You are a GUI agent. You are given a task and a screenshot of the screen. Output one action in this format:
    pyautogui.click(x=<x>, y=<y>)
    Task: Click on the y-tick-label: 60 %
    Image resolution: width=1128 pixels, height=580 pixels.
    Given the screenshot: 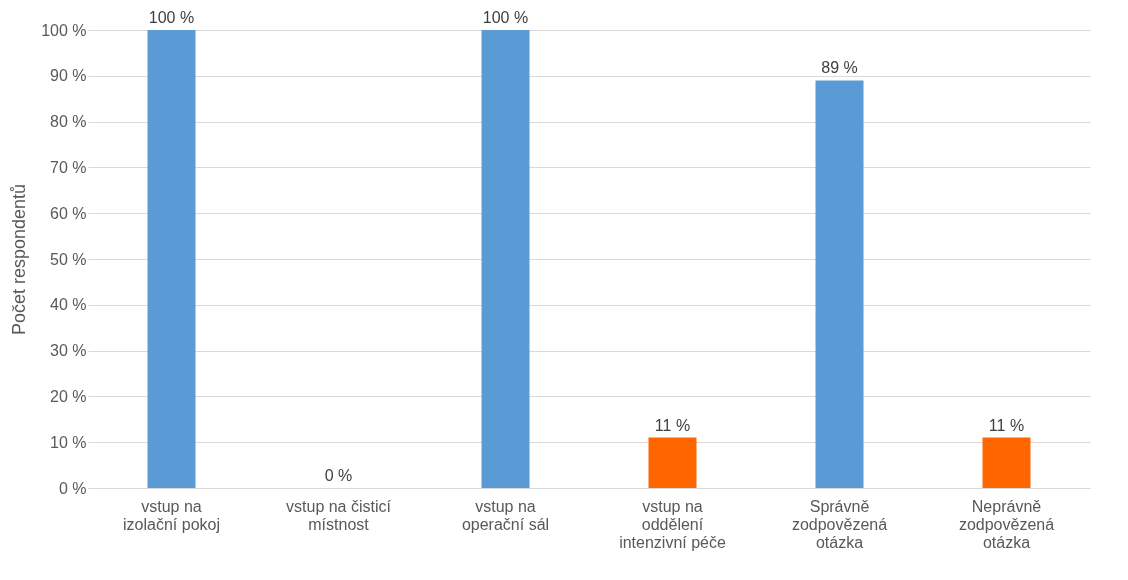 What is the action you would take?
    pyautogui.click(x=68, y=213)
    